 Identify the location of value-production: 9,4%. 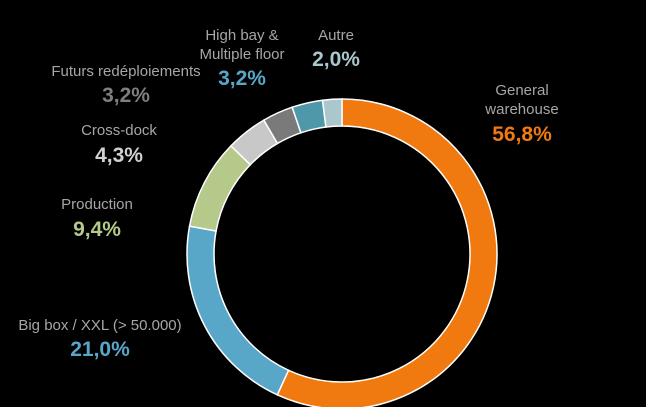
(97, 229).